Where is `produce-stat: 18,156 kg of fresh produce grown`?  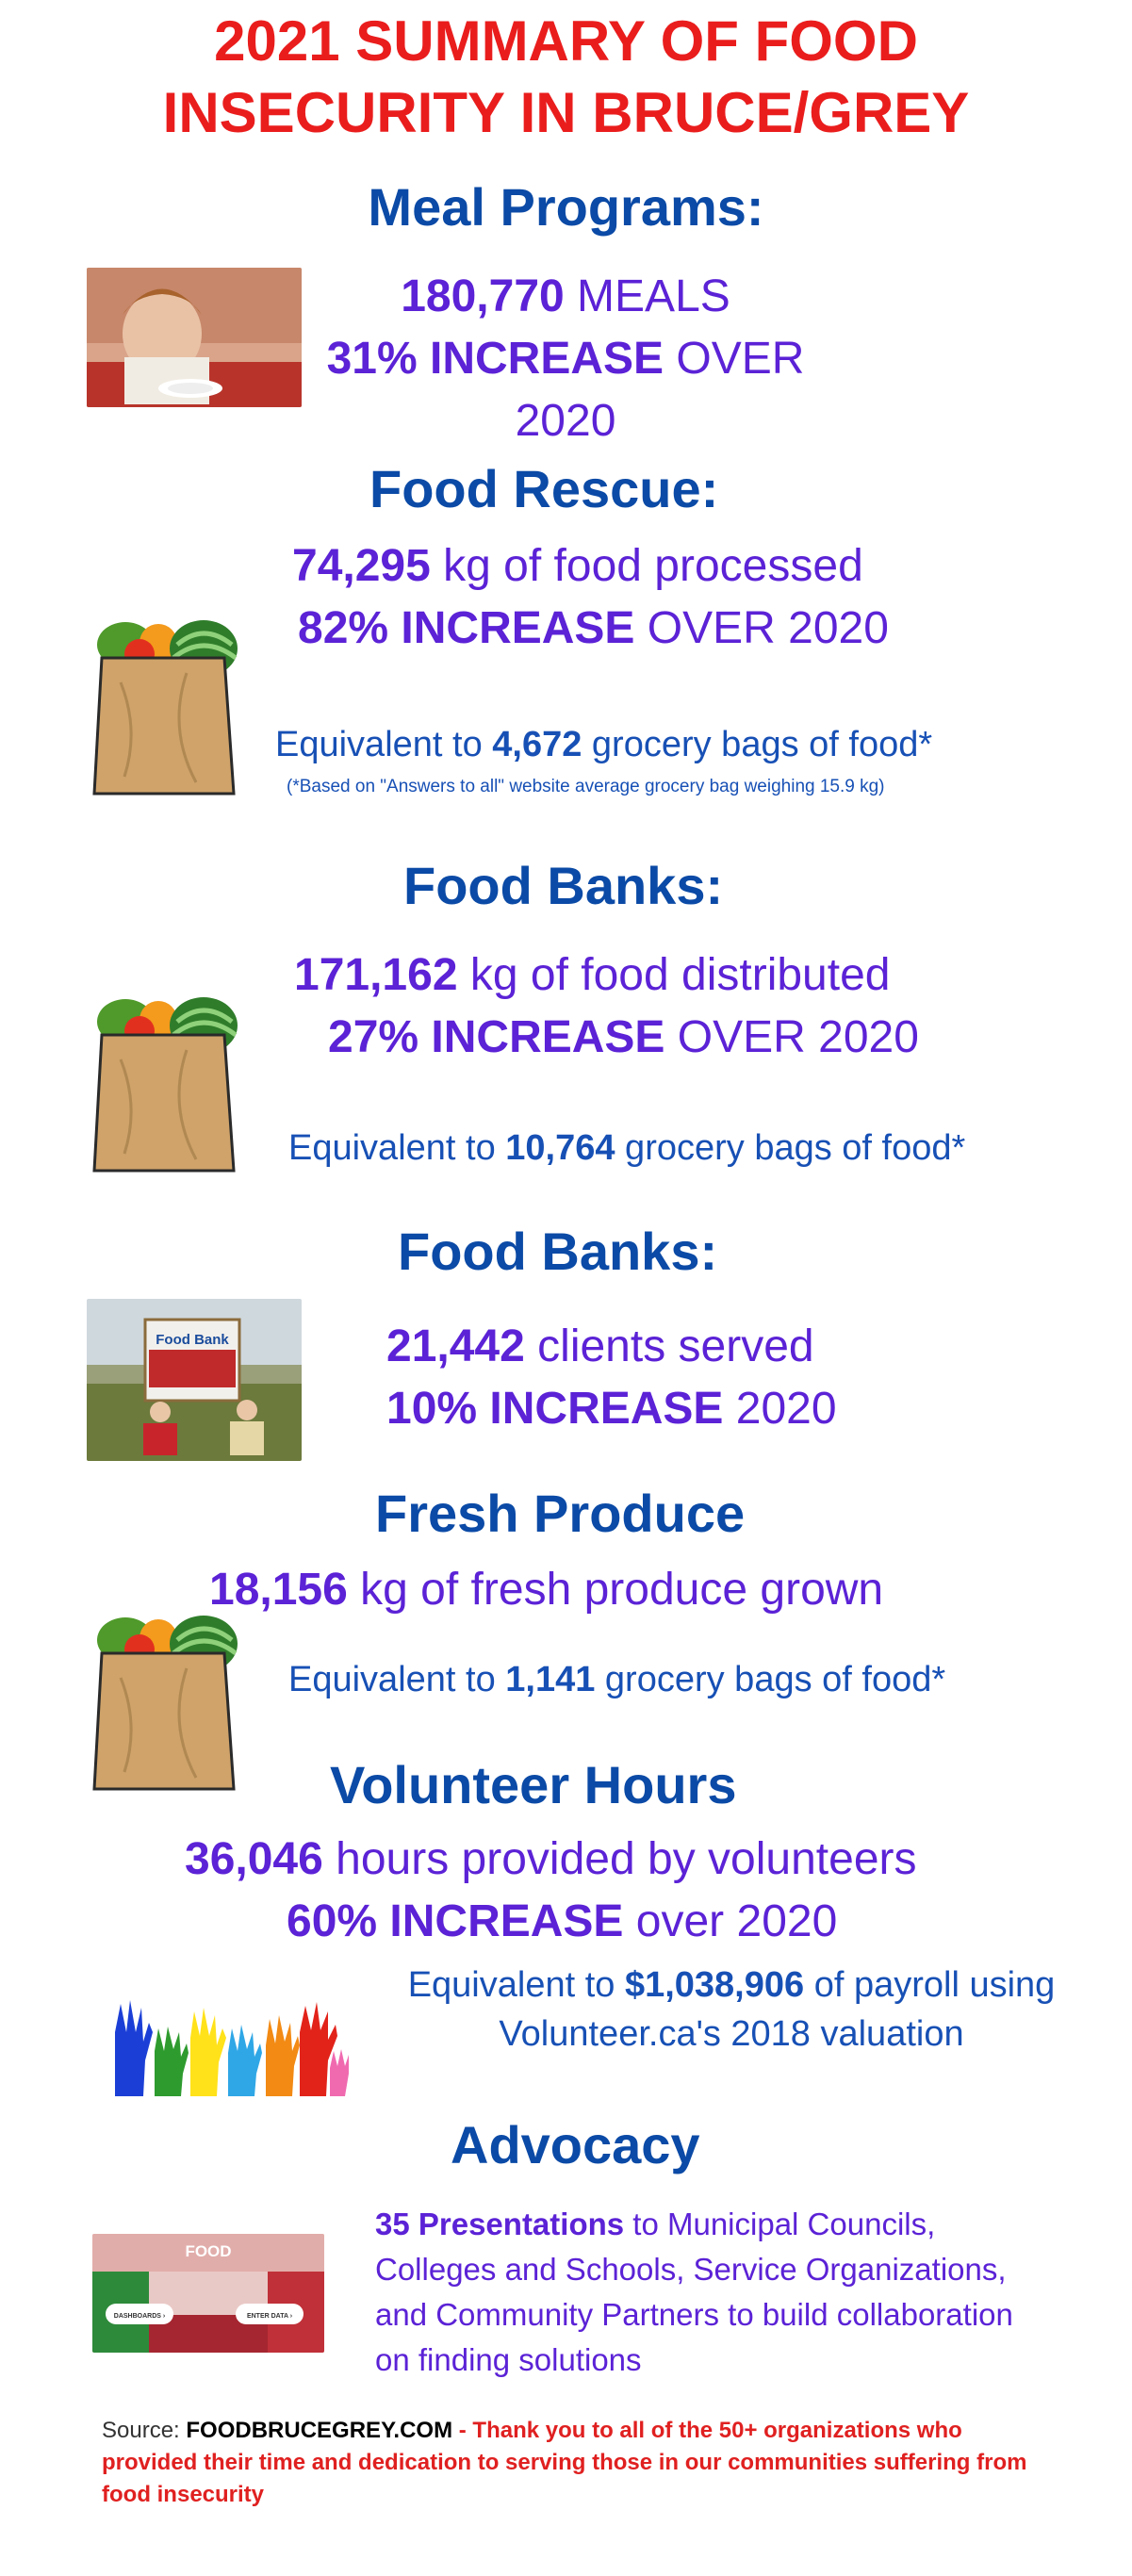
produce-stat: 18,156 kg of fresh produce grown is located at coordinates (546, 1590).